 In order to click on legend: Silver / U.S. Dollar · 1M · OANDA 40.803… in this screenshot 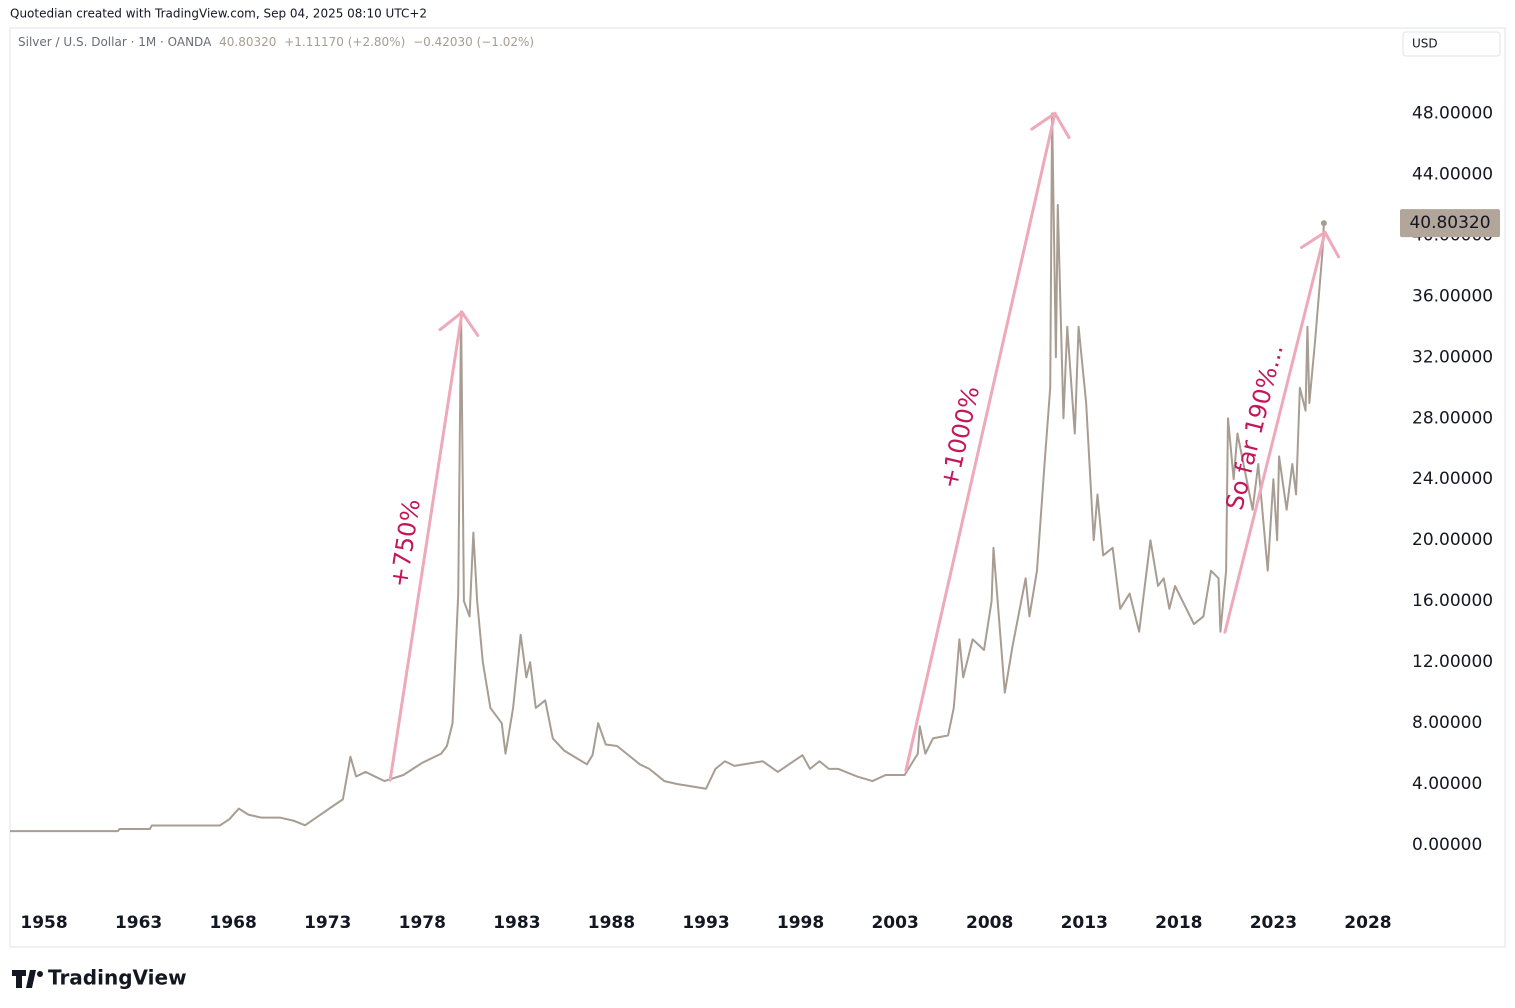, I will do `click(276, 42)`.